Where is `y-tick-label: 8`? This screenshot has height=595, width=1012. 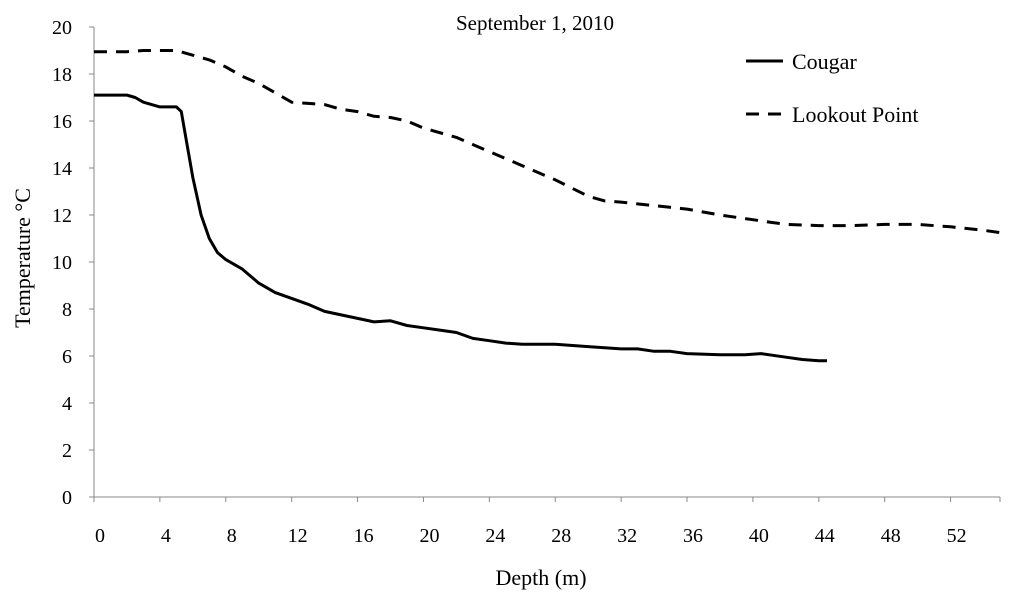 y-tick-label: 8 is located at coordinates (67, 310).